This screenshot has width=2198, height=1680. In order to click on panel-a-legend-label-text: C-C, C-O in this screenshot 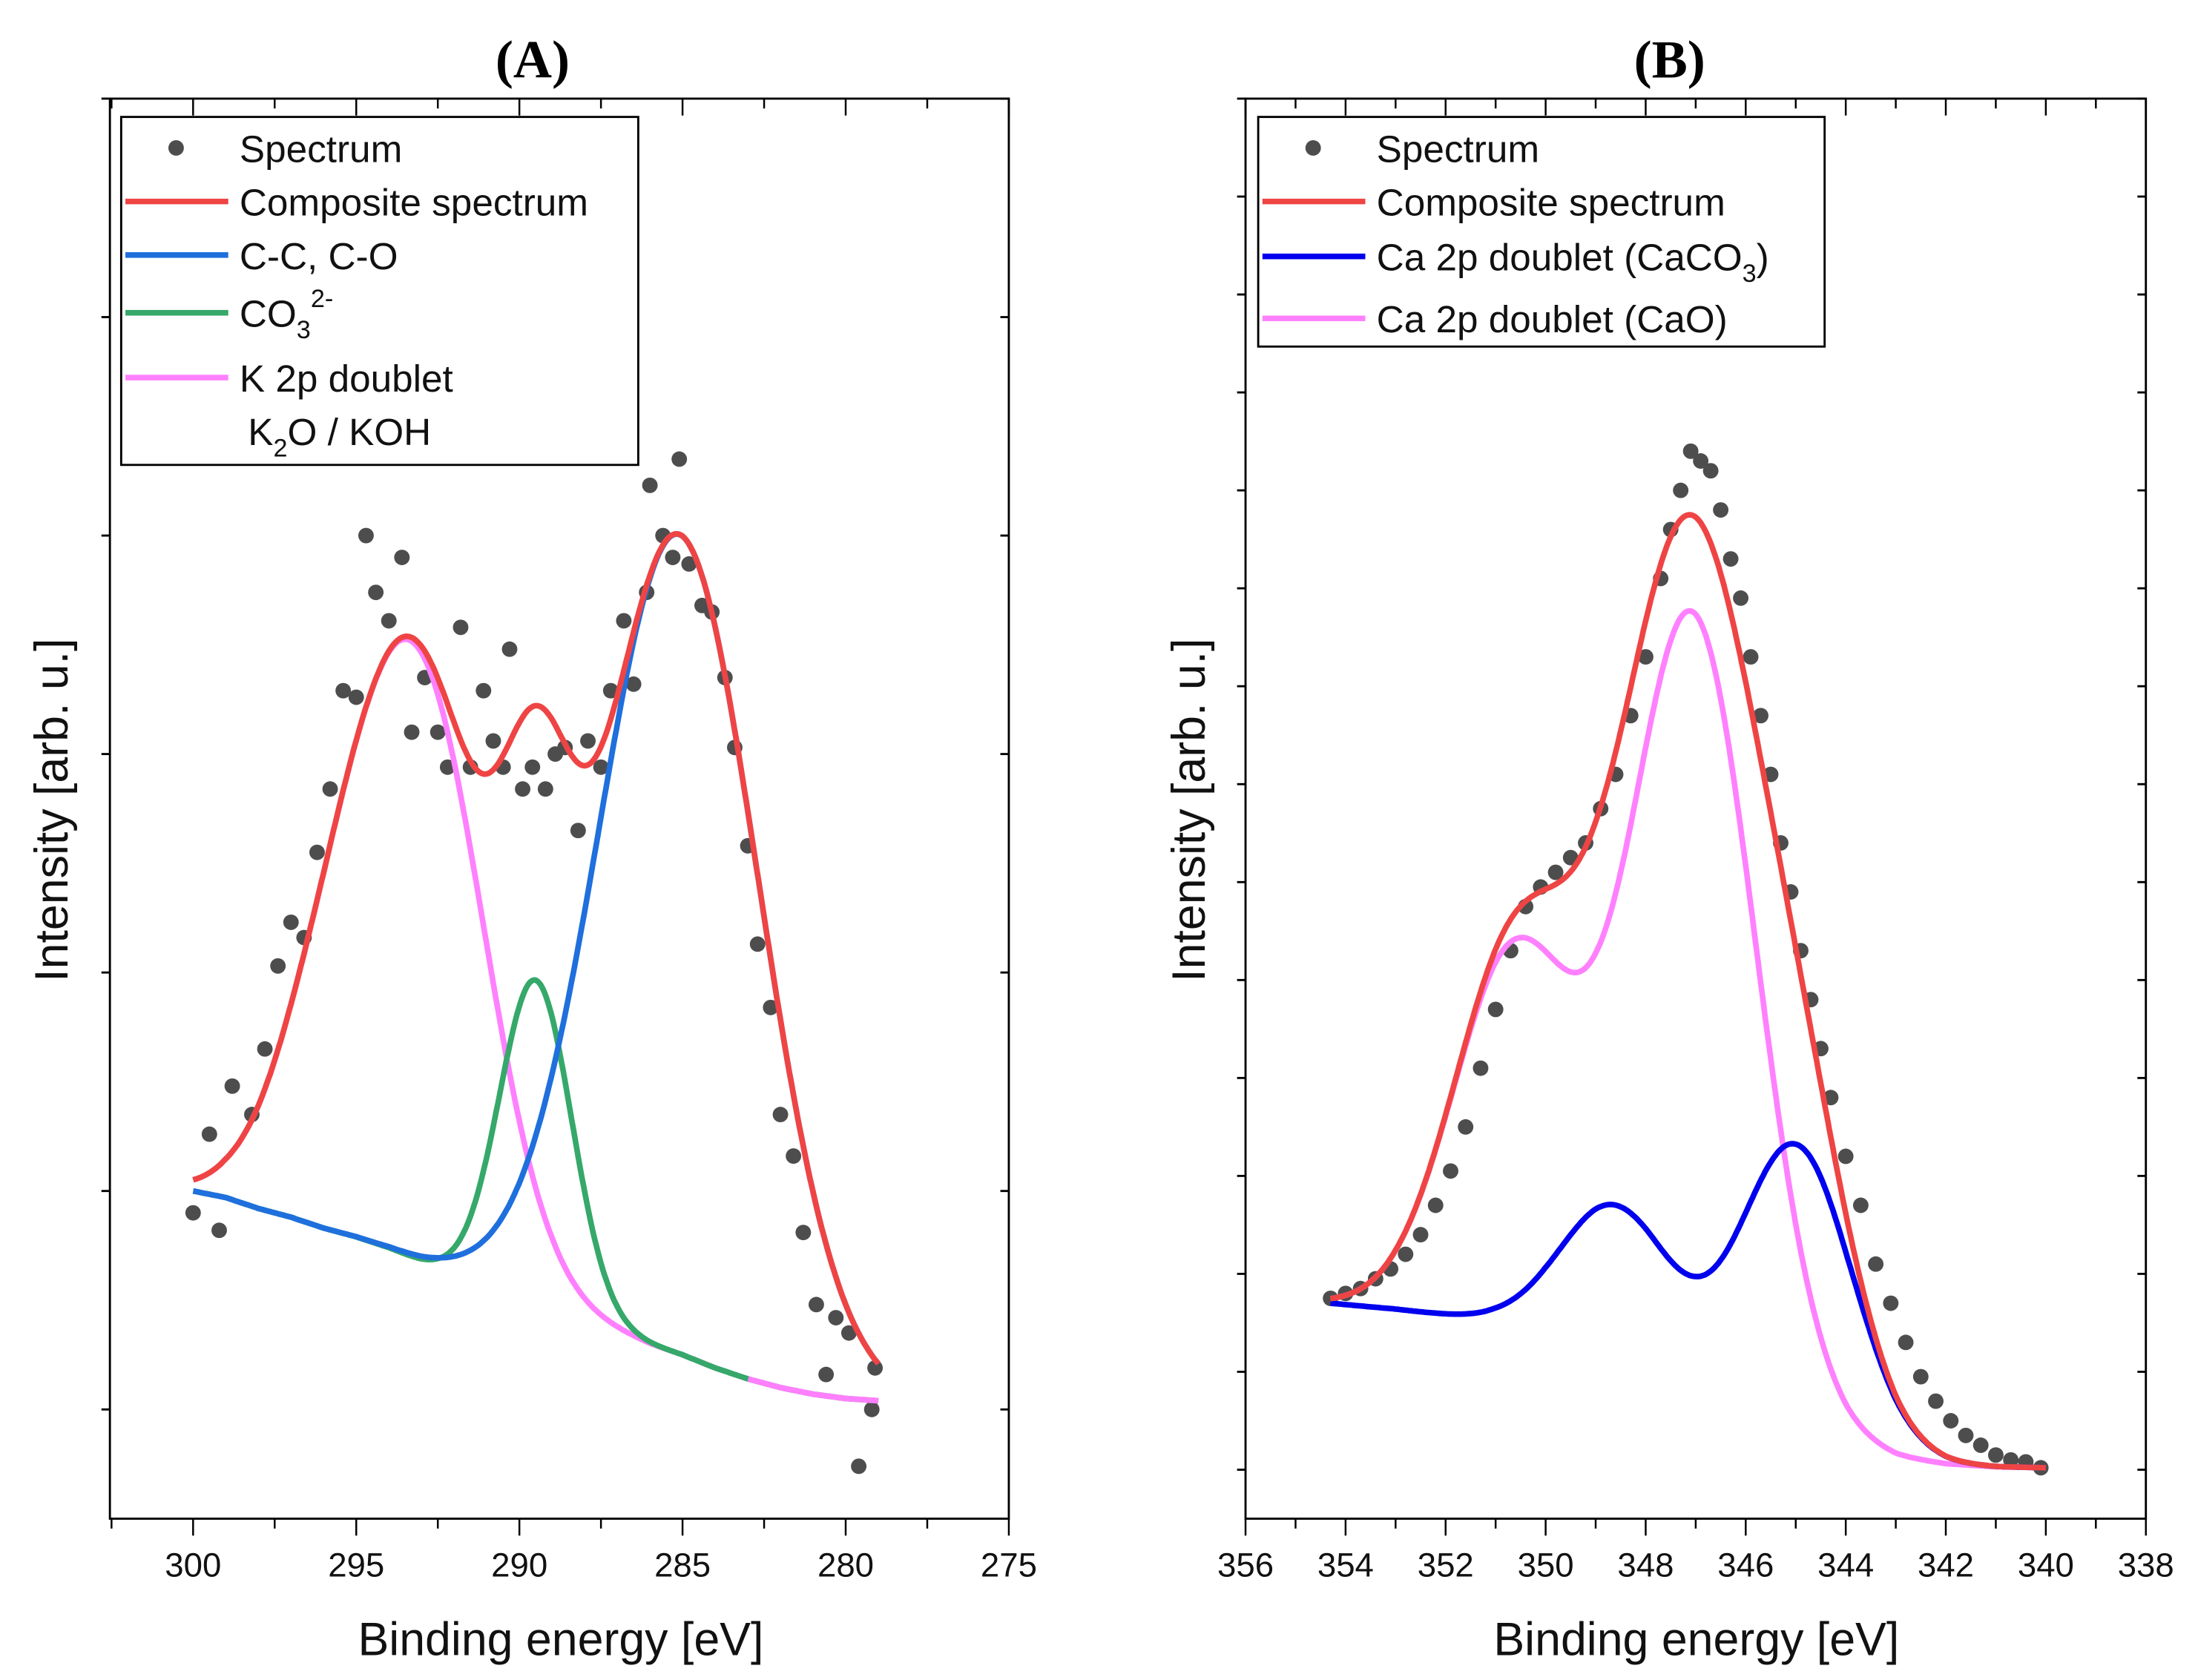, I will do `click(319, 256)`.